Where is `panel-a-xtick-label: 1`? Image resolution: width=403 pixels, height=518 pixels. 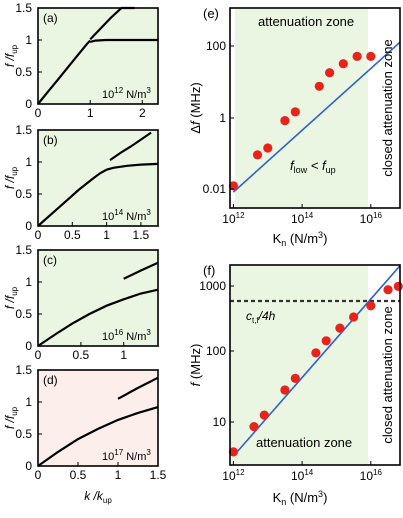 panel-a-xtick-label: 1 is located at coordinates (90, 113).